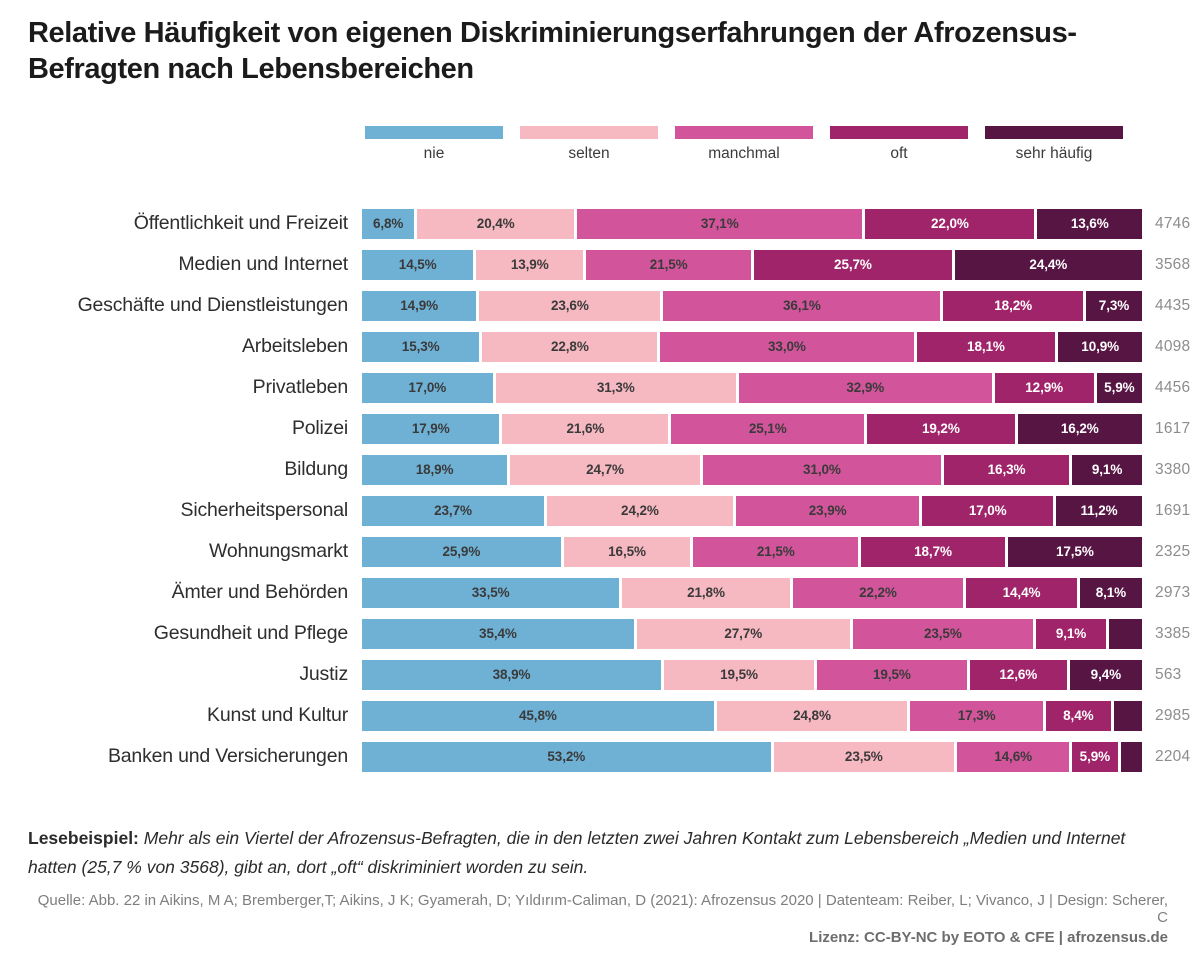  What do you see at coordinates (719, 224) in the screenshot?
I see `segment-value-label: 37,1%` at bounding box center [719, 224].